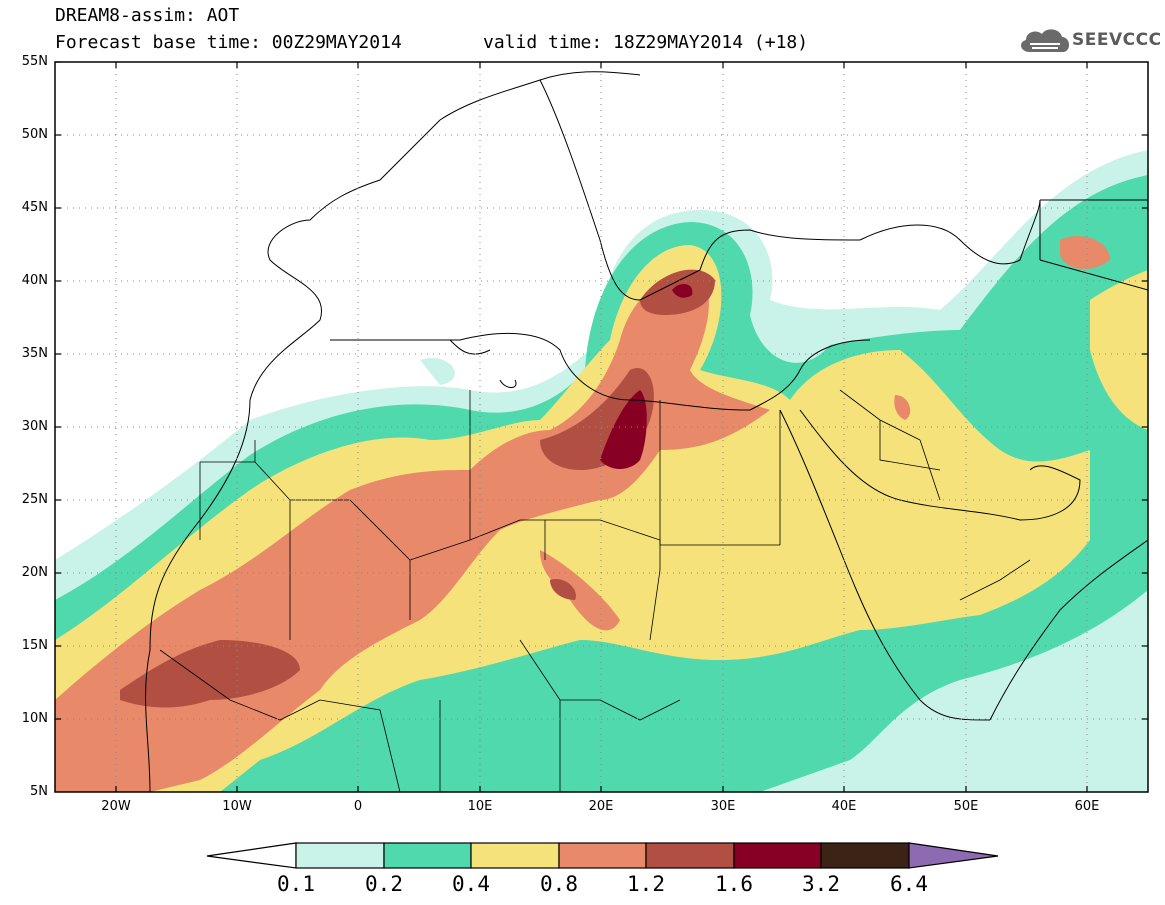  What do you see at coordinates (116, 806) in the screenshot?
I see `lon-label-20w: 20W` at bounding box center [116, 806].